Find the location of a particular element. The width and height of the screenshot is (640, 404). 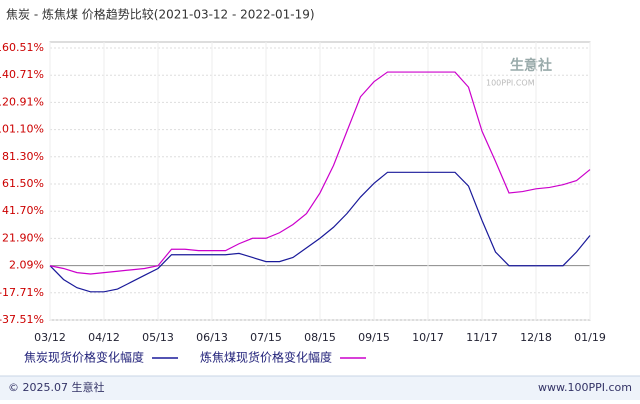

footer-bar is located at coordinates (320, 388).